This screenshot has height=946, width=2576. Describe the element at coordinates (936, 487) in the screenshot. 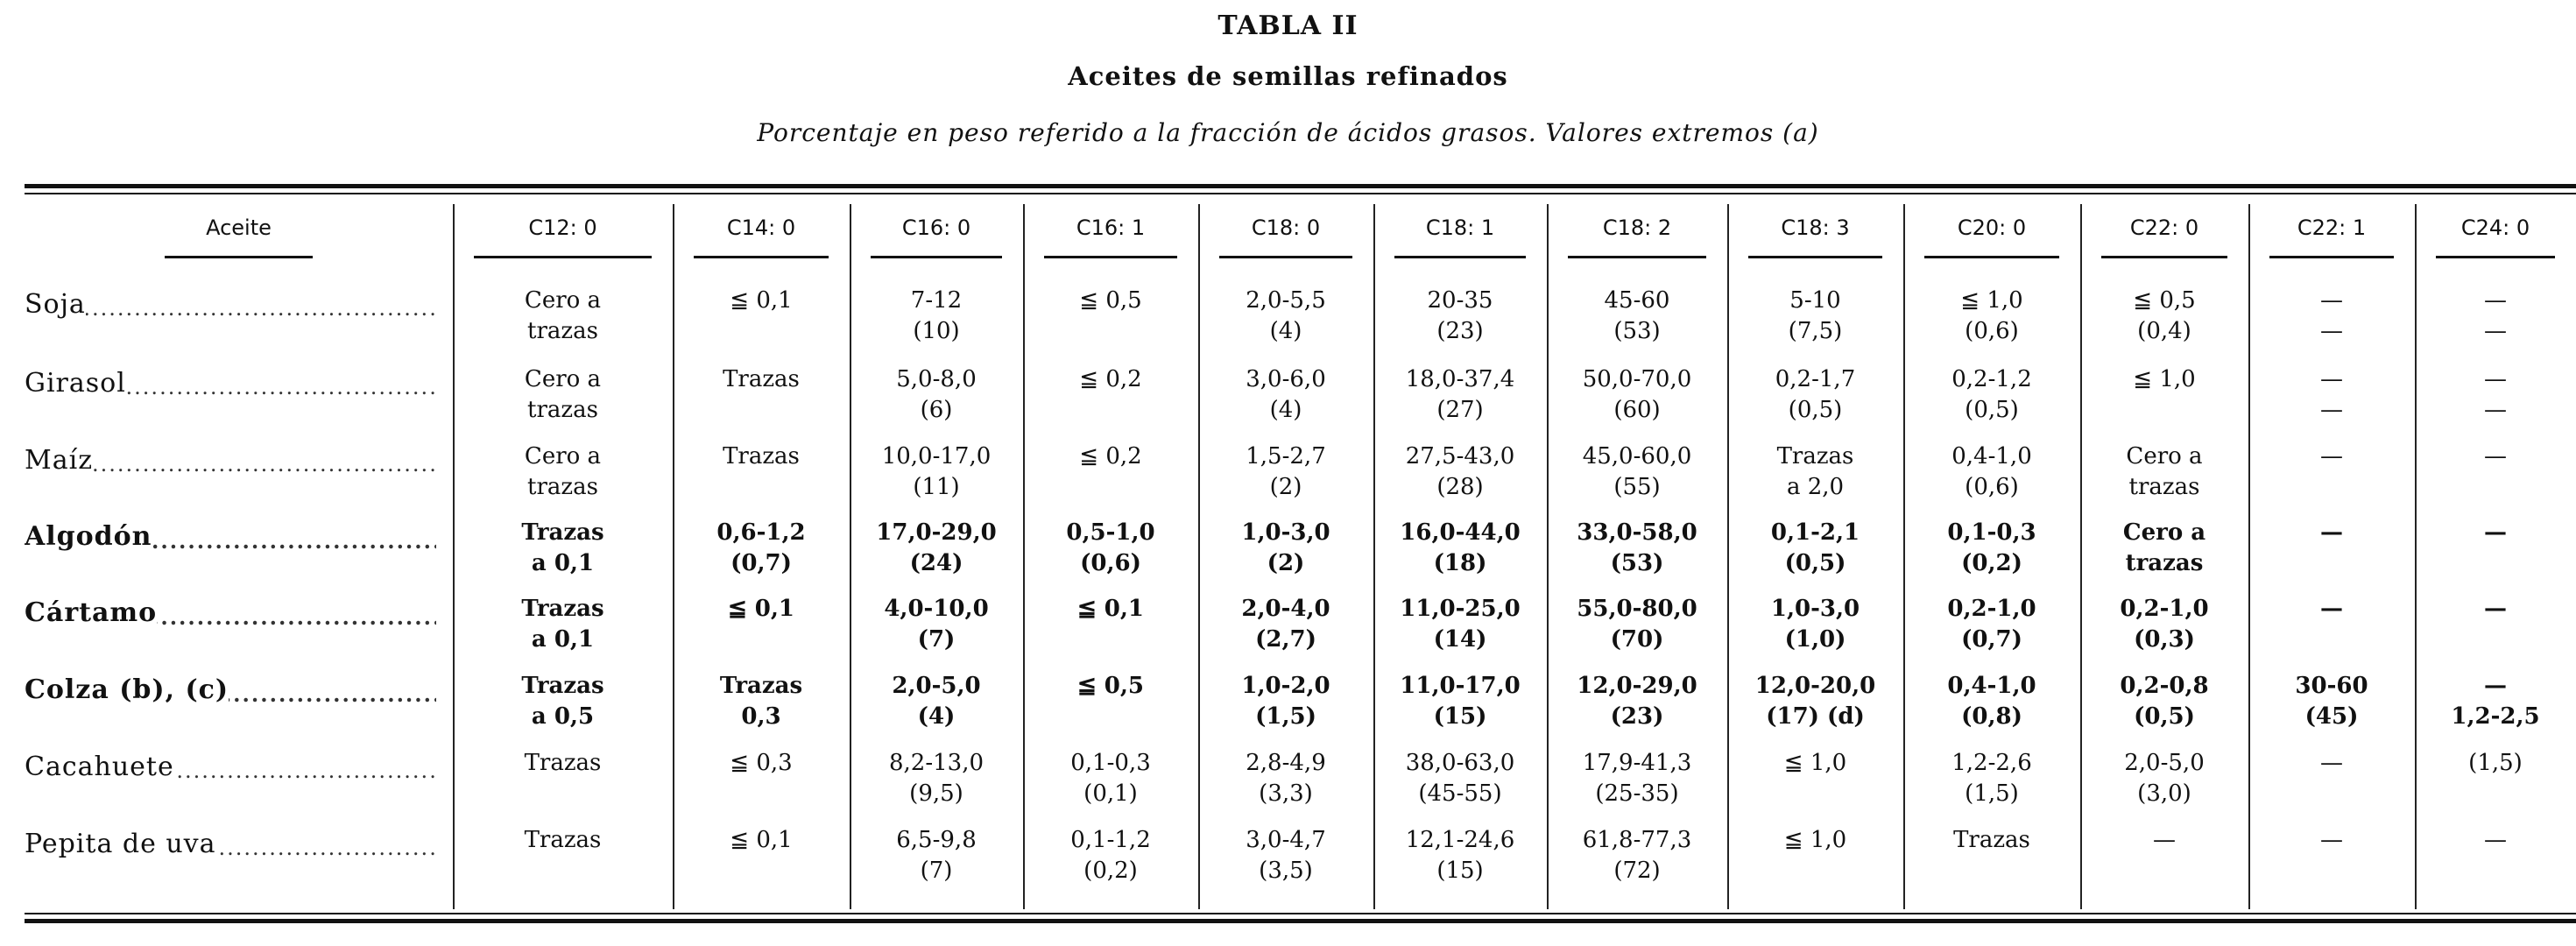

I see `cell-line: (11)` at that location.